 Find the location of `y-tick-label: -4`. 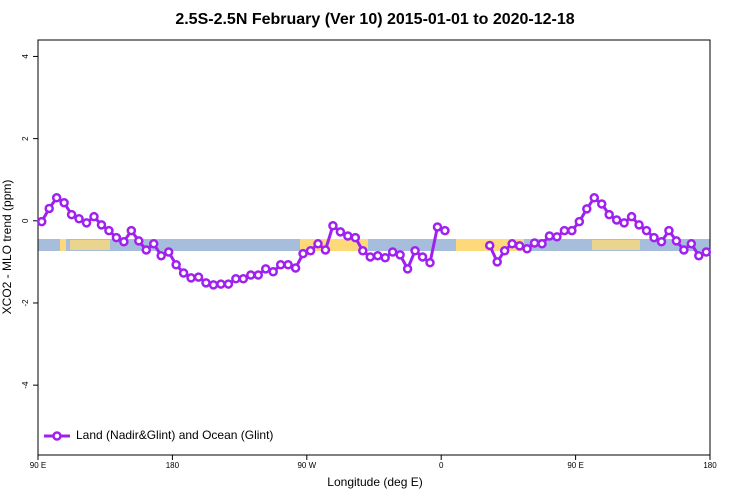

y-tick-label: -4 is located at coordinates (25, 385).